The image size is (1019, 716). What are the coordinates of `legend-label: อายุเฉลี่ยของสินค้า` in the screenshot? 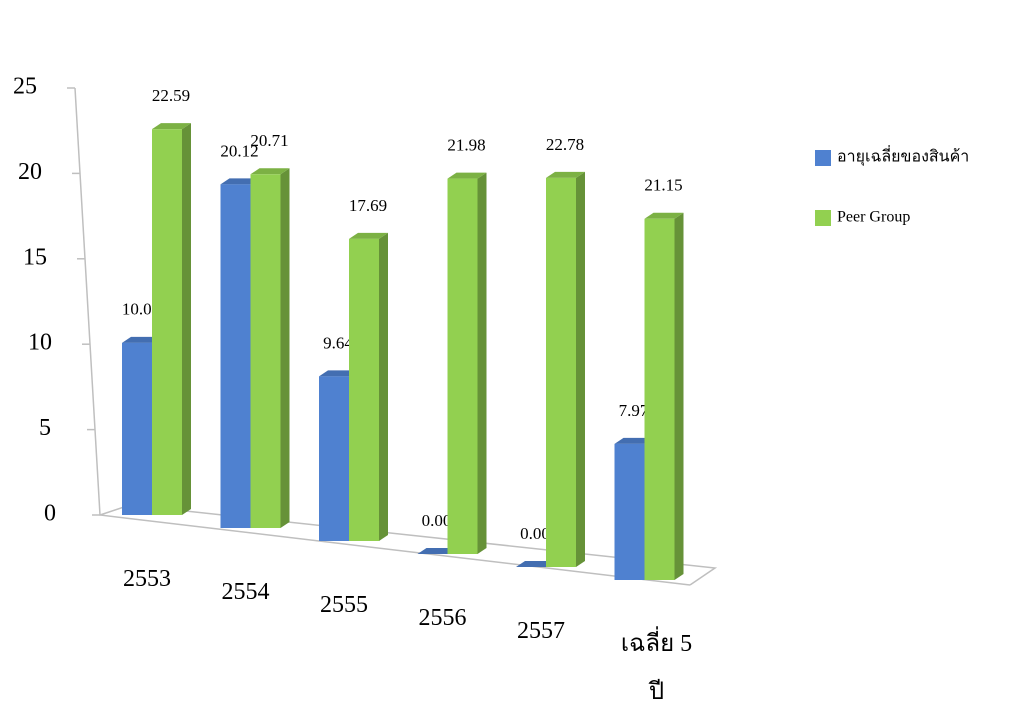 It's located at (903, 156).